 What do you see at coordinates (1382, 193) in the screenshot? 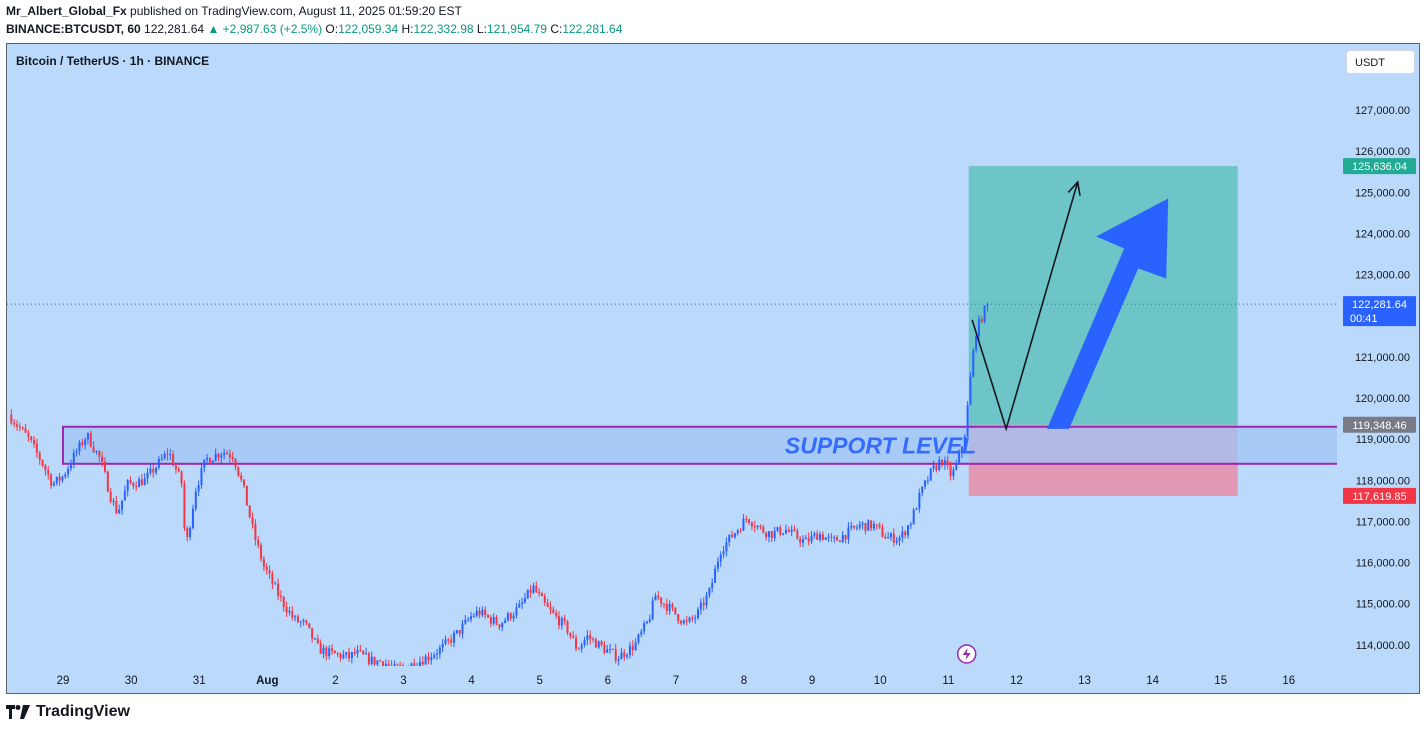
I see `y-tick-label: 125,000.00` at bounding box center [1382, 193].